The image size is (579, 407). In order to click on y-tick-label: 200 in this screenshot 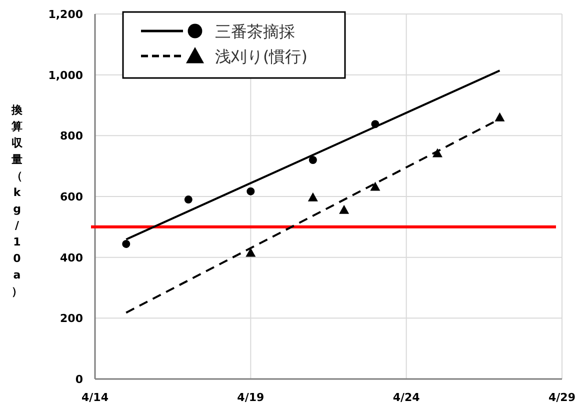, I will do `click(72, 319)`.